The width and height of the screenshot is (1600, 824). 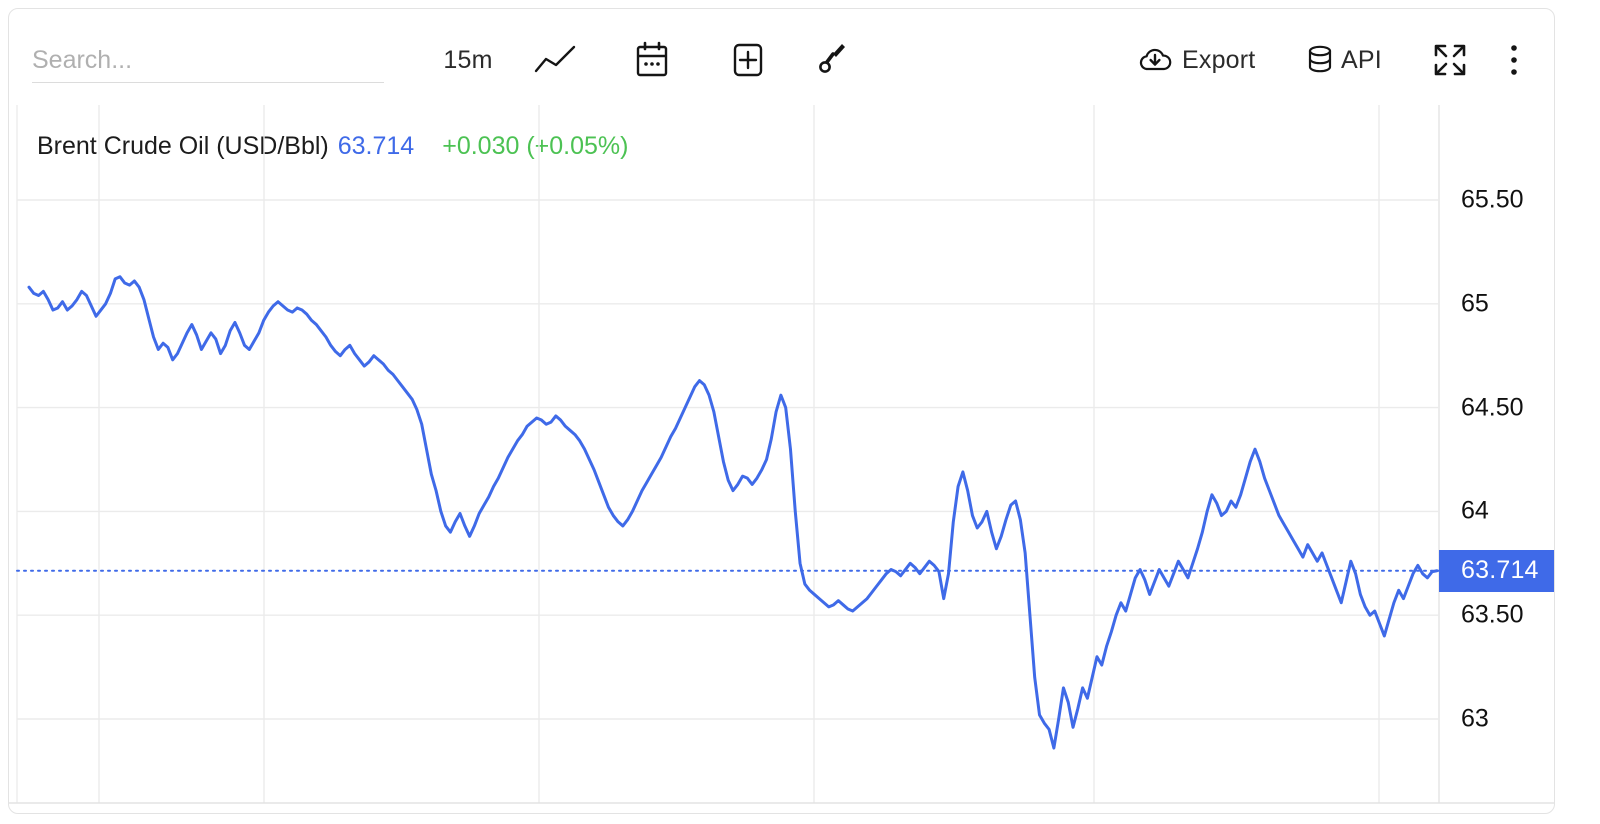 What do you see at coordinates (1155, 60) in the screenshot?
I see `cloud-download-icon` at bounding box center [1155, 60].